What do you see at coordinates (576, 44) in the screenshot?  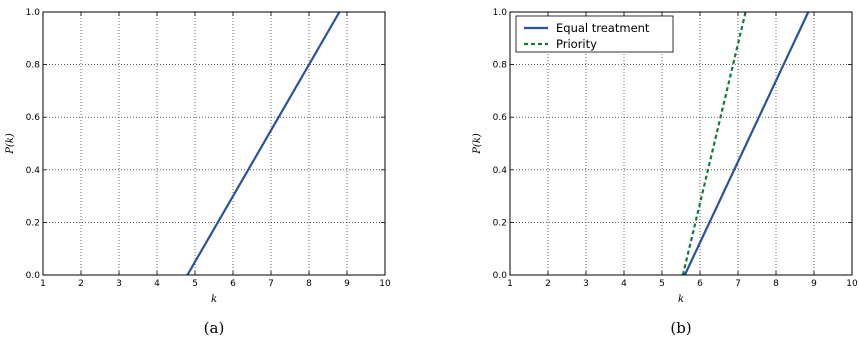 I see `legend-label: Priority` at bounding box center [576, 44].